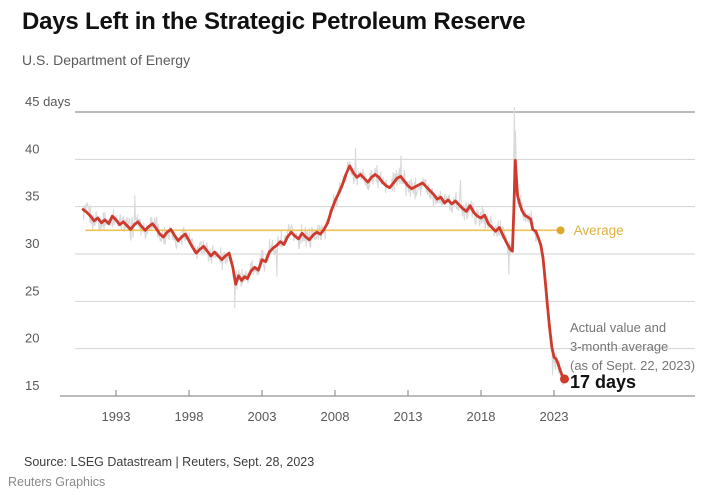 This screenshot has height=495, width=710. Describe the element at coordinates (618, 327) in the screenshot. I see `annotation-line-1: Actual value and` at that location.